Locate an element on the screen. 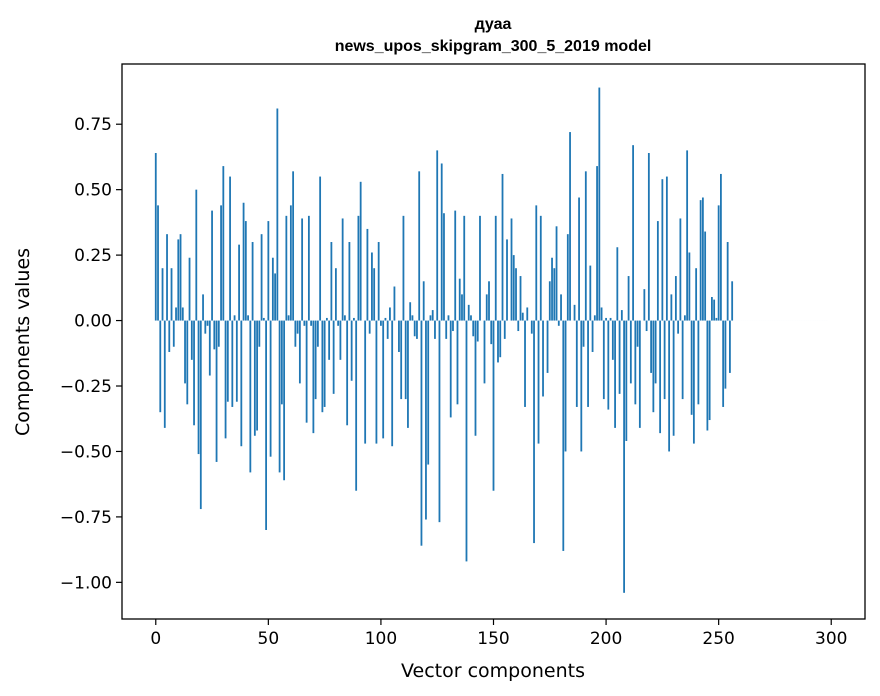  y-tick-label: 0.75 is located at coordinates (93, 125).